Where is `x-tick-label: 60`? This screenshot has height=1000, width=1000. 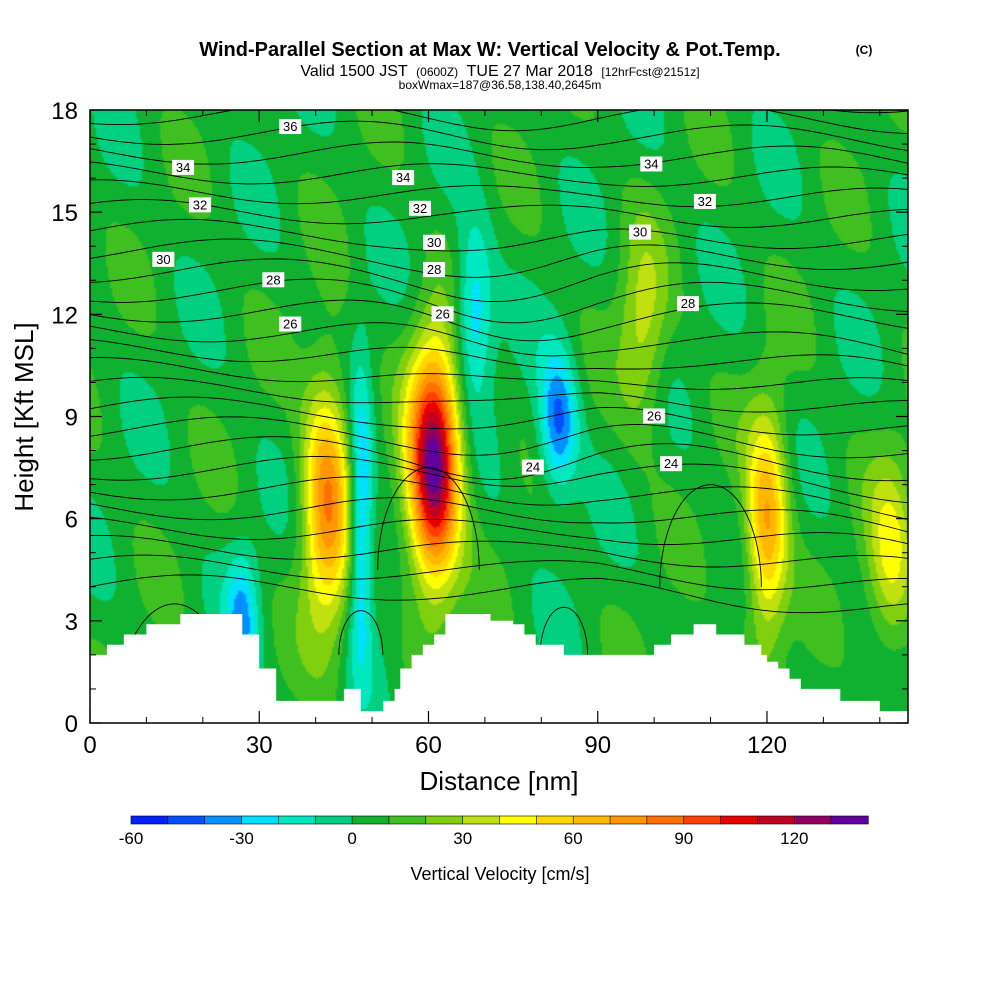 x-tick-label: 60 is located at coordinates (428, 745).